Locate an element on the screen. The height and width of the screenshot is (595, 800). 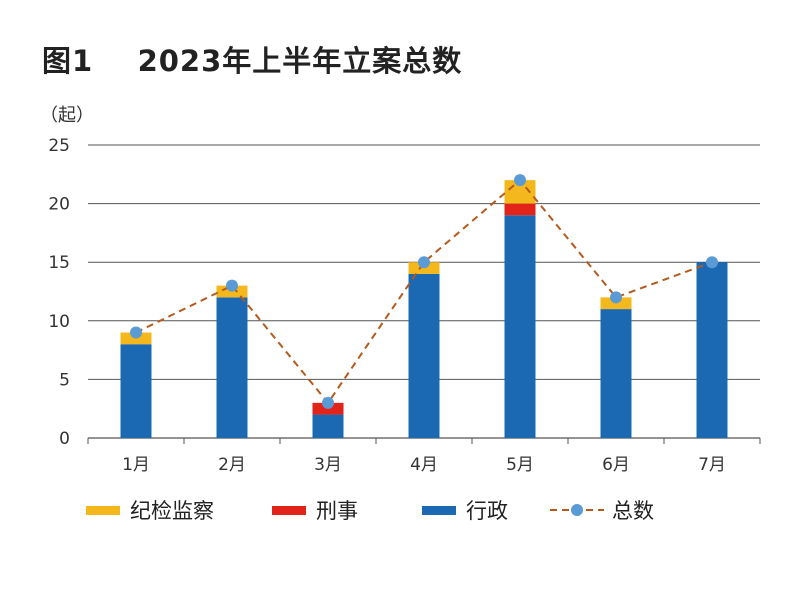
x-tick-label: 7月 is located at coordinates (712, 465).